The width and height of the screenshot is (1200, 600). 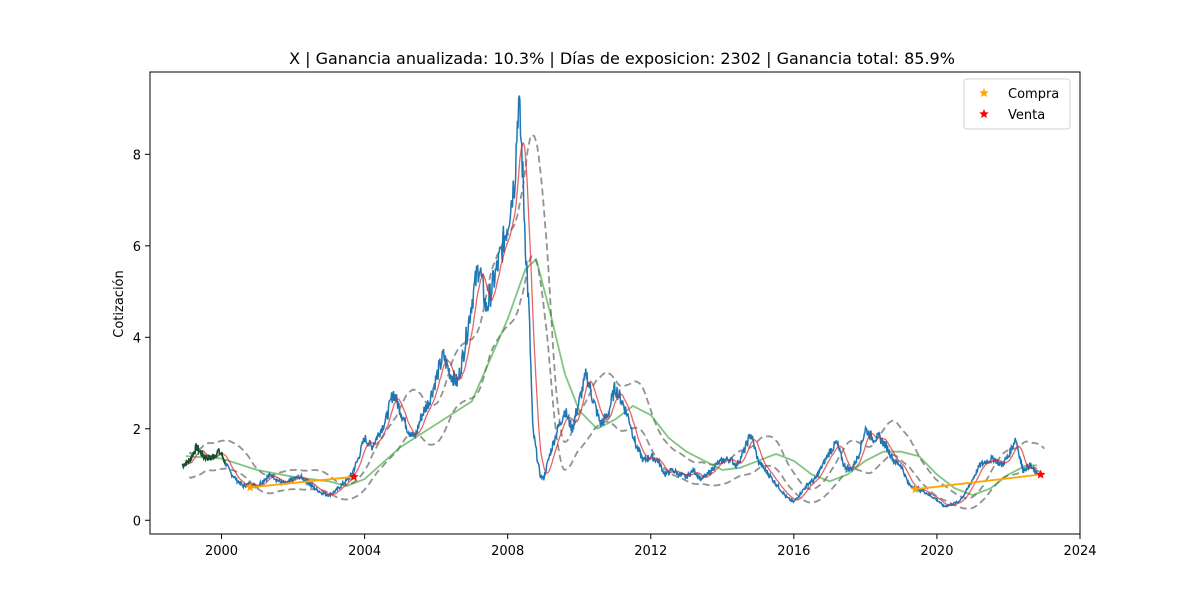 I want to click on legend: Compra Venta, so click(x=1017, y=104).